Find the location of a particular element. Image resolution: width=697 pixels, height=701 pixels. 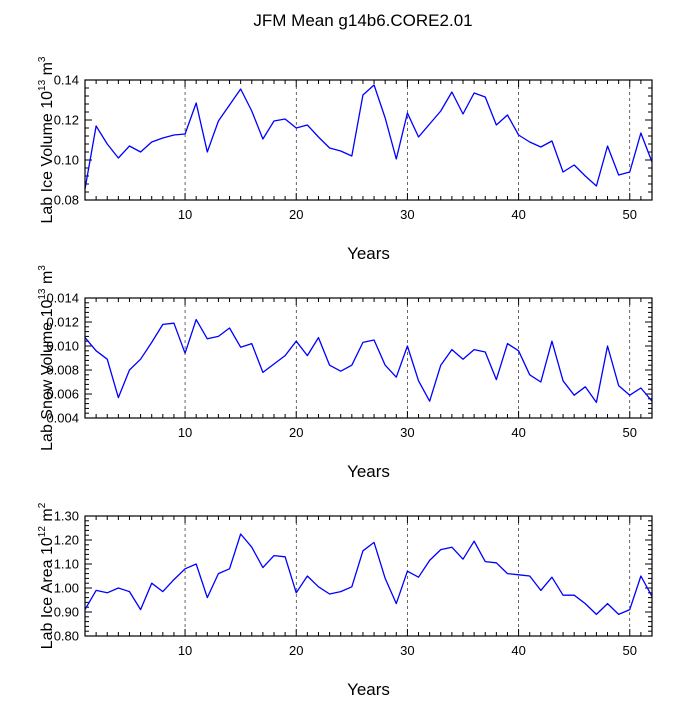

y-axis-label-exp: 12 is located at coordinates (42, 532).